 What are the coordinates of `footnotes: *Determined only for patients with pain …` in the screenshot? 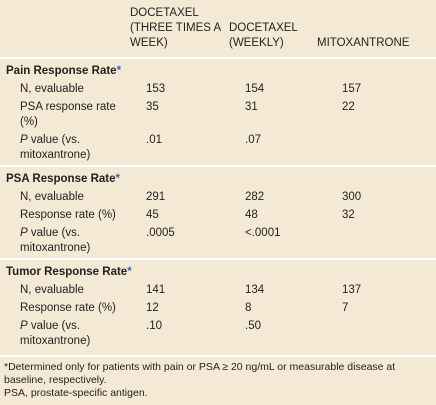 It's located at (218, 377).